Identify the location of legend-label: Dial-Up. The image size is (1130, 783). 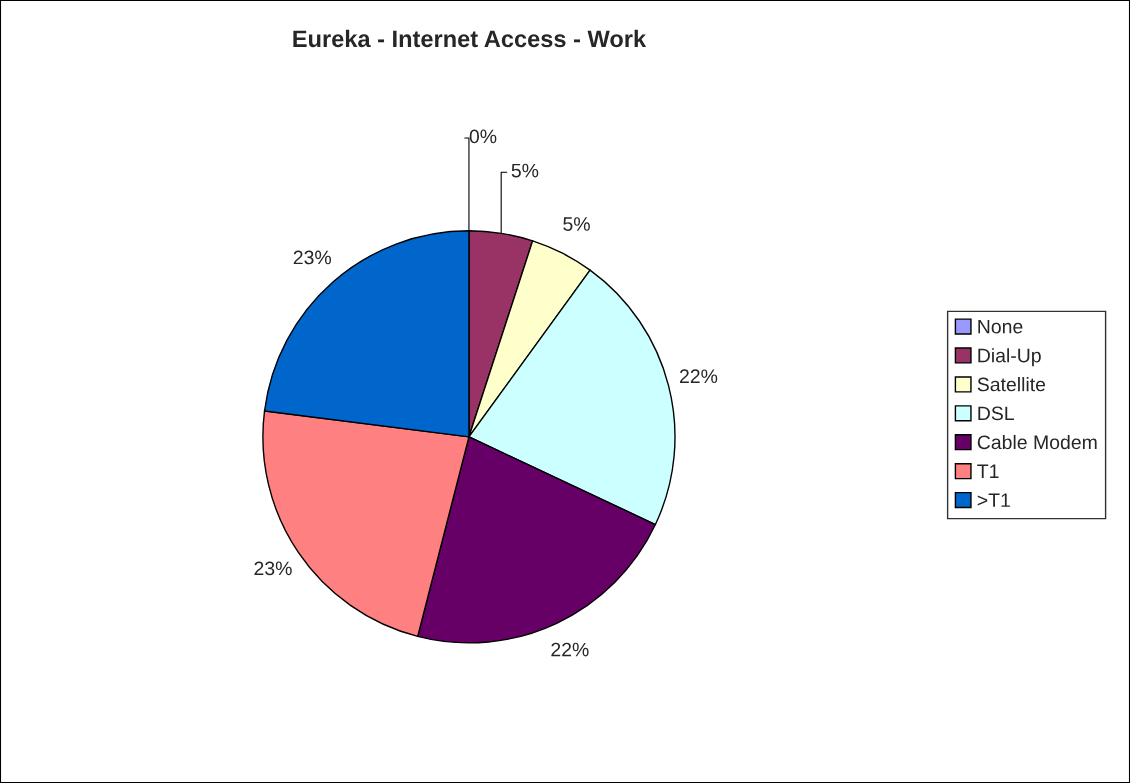
(1009, 357).